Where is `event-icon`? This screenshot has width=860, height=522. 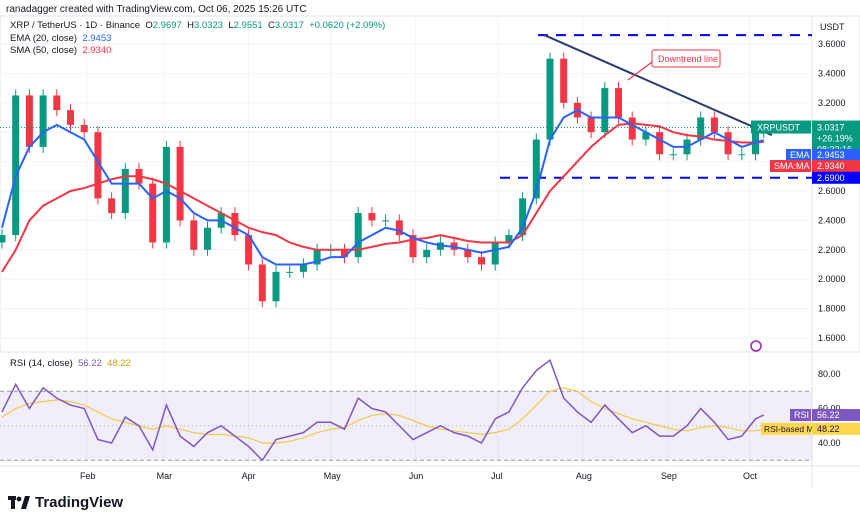
event-icon is located at coordinates (756, 346).